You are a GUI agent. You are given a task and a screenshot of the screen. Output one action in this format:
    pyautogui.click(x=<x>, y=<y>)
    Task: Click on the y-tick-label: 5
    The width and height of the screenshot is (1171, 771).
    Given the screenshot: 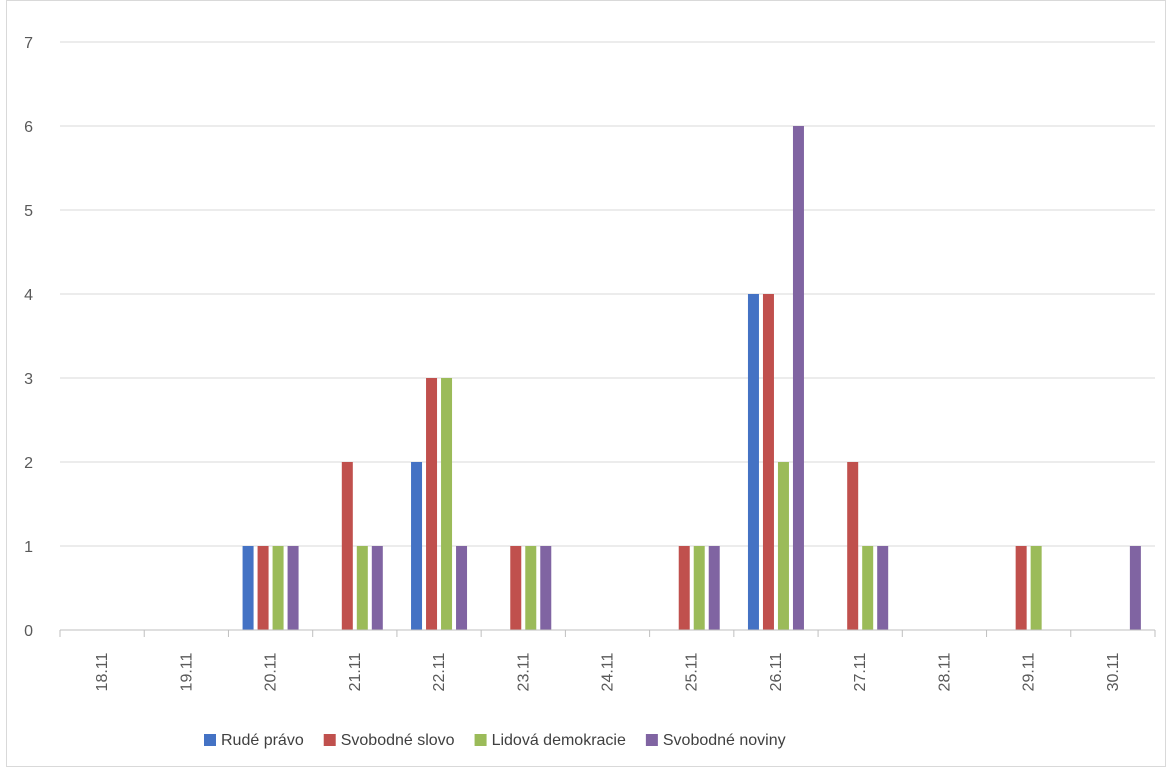 What is the action you would take?
    pyautogui.click(x=28, y=211)
    